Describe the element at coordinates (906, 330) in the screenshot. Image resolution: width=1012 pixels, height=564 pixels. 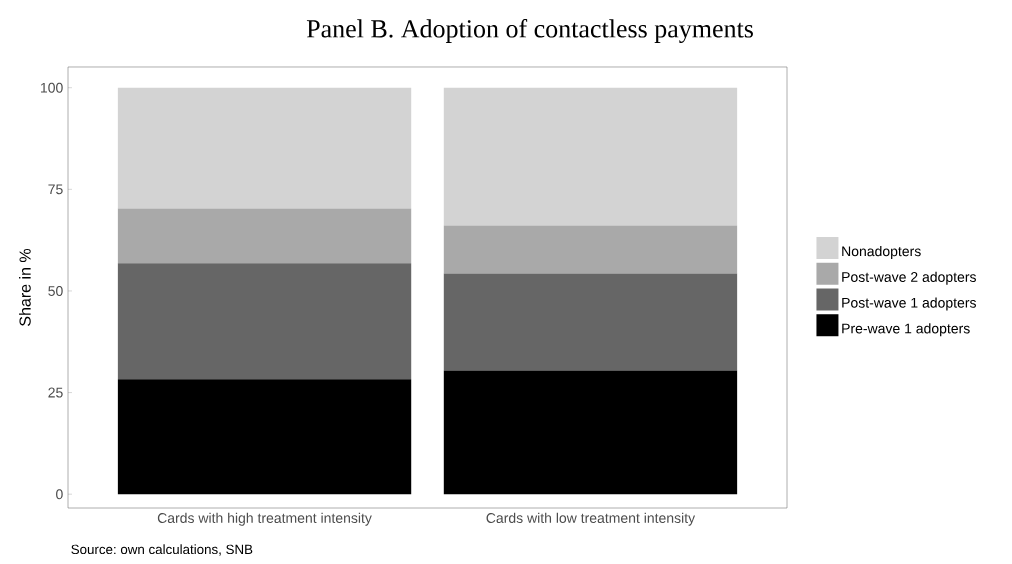
I see `legend-label: Pre-wave 1 adopters` at that location.